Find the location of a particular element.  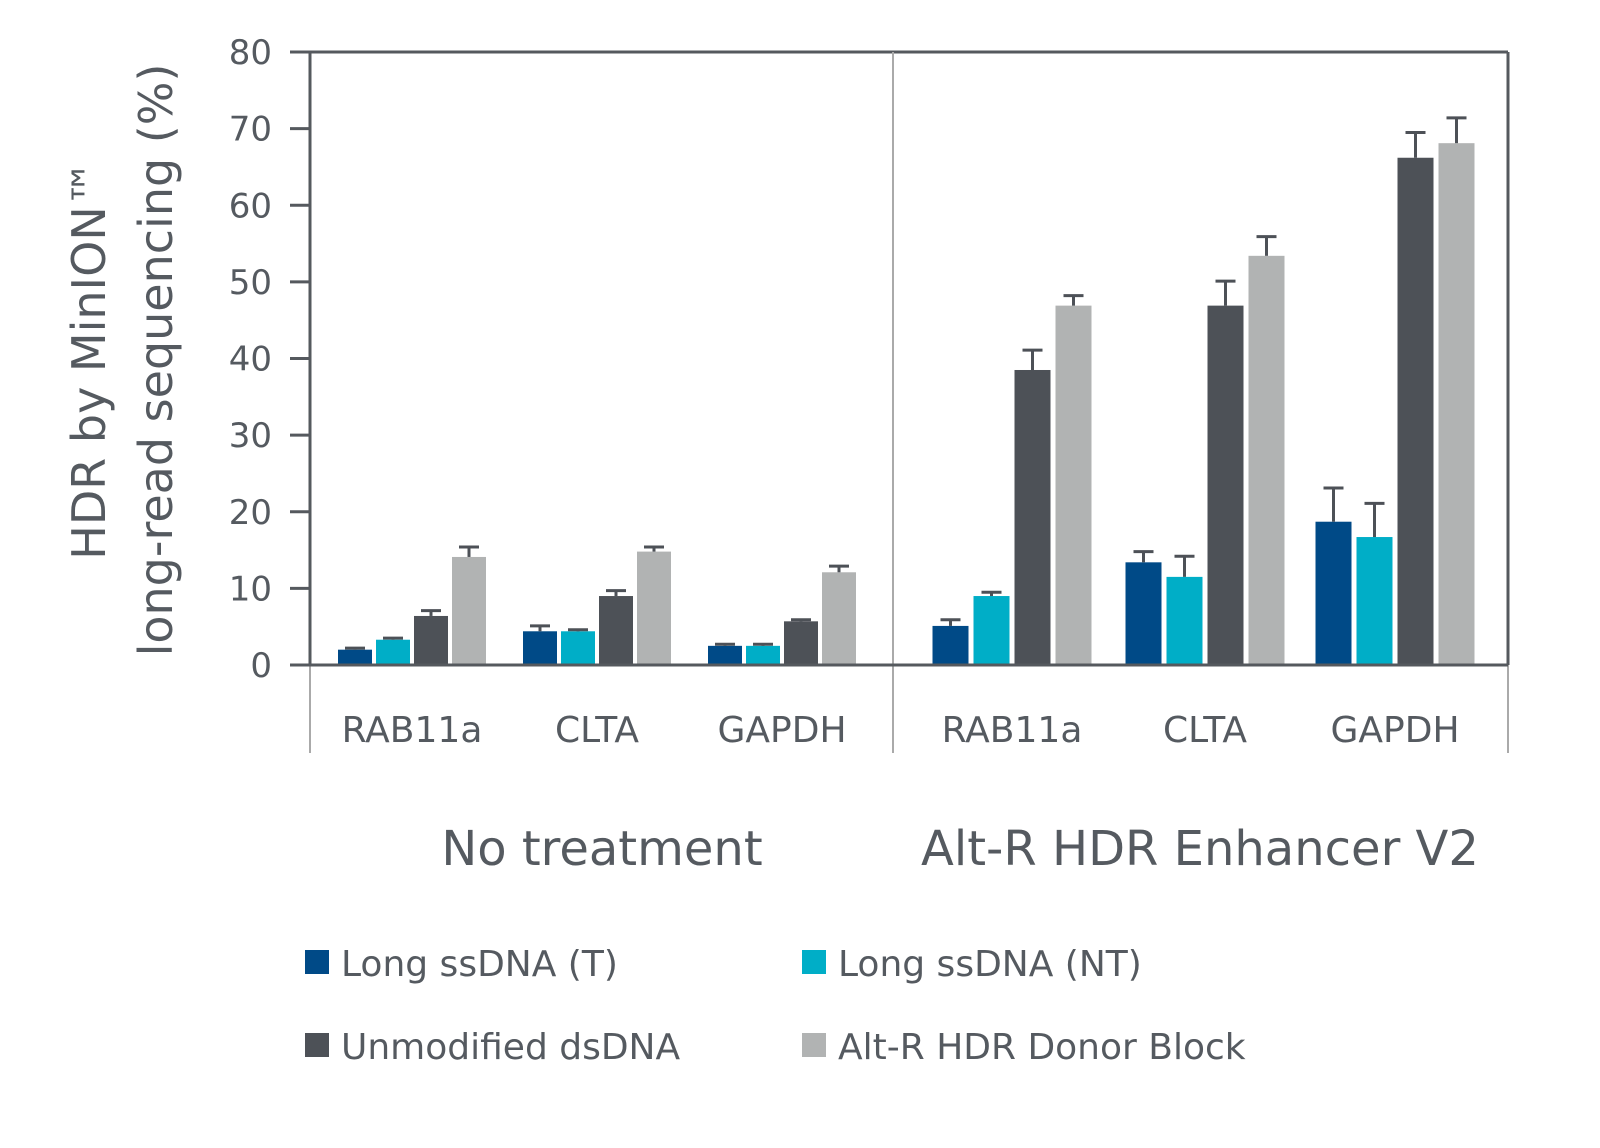

y-tick-label: 20 is located at coordinates (250, 513).